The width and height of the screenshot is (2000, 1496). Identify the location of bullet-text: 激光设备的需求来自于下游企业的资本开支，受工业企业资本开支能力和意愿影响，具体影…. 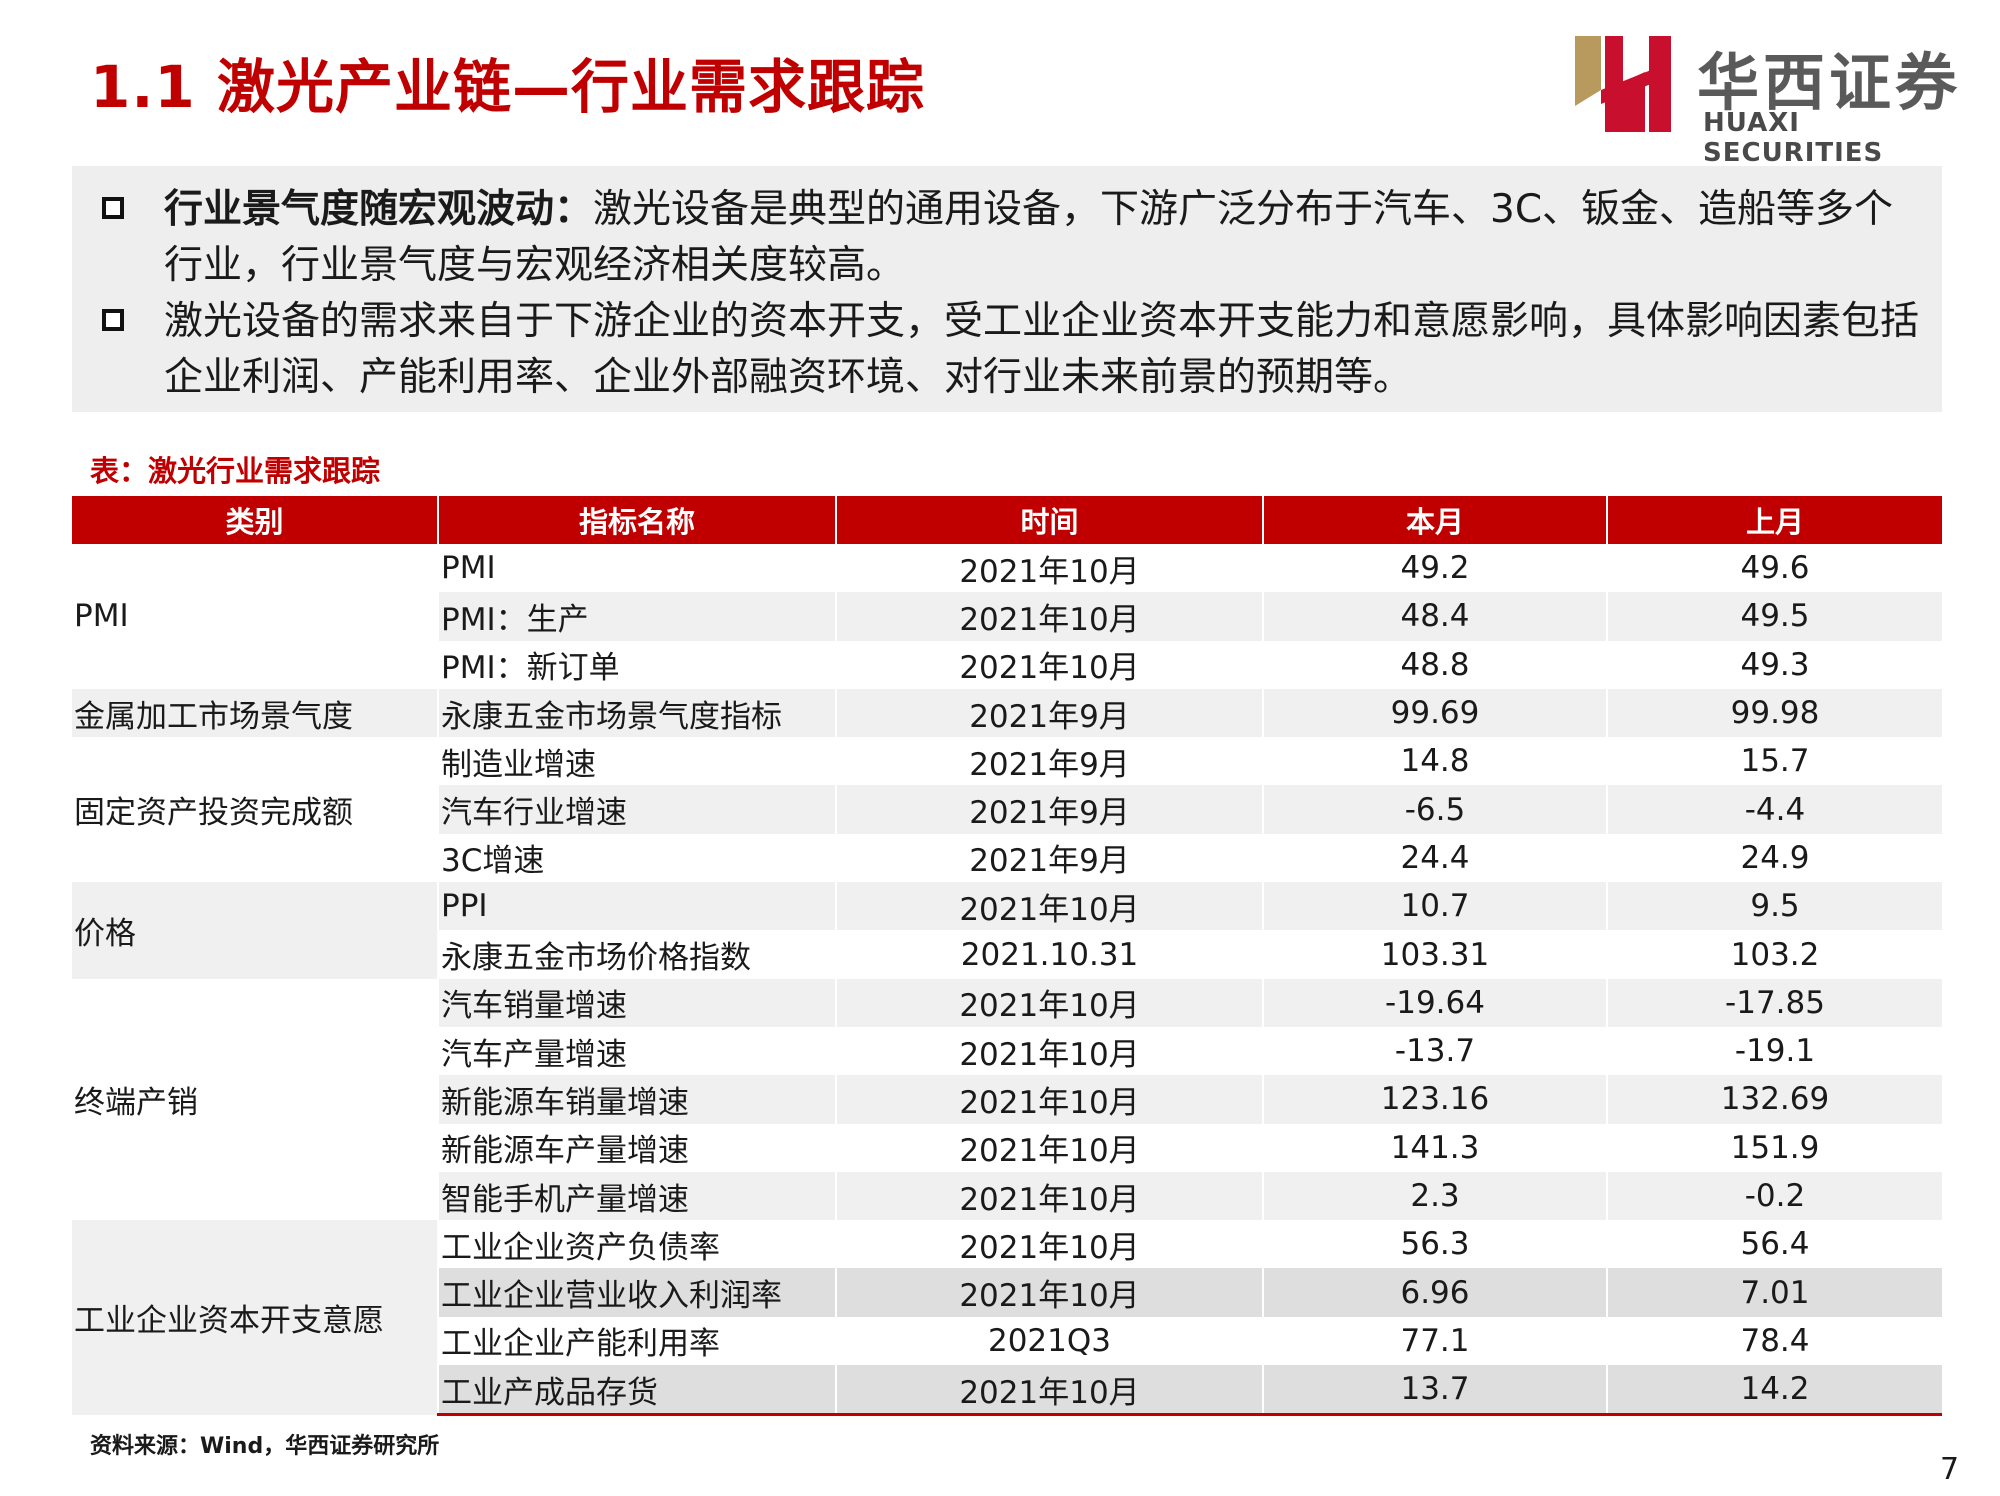
(1042, 349).